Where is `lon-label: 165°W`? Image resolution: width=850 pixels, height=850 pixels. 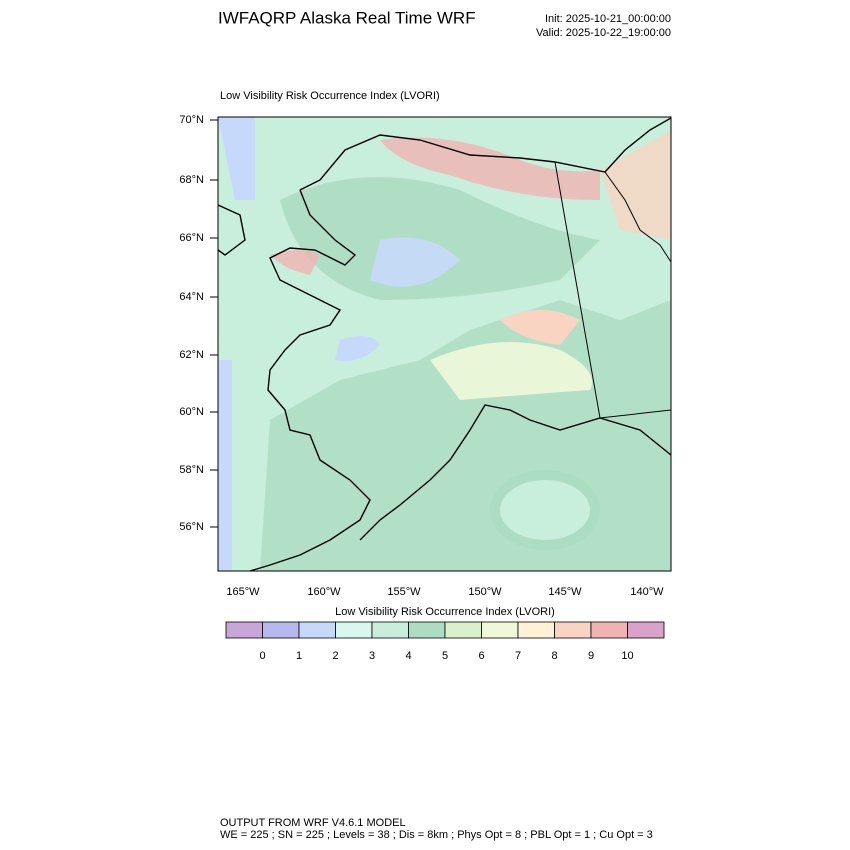
lon-label: 165°W is located at coordinates (243, 592).